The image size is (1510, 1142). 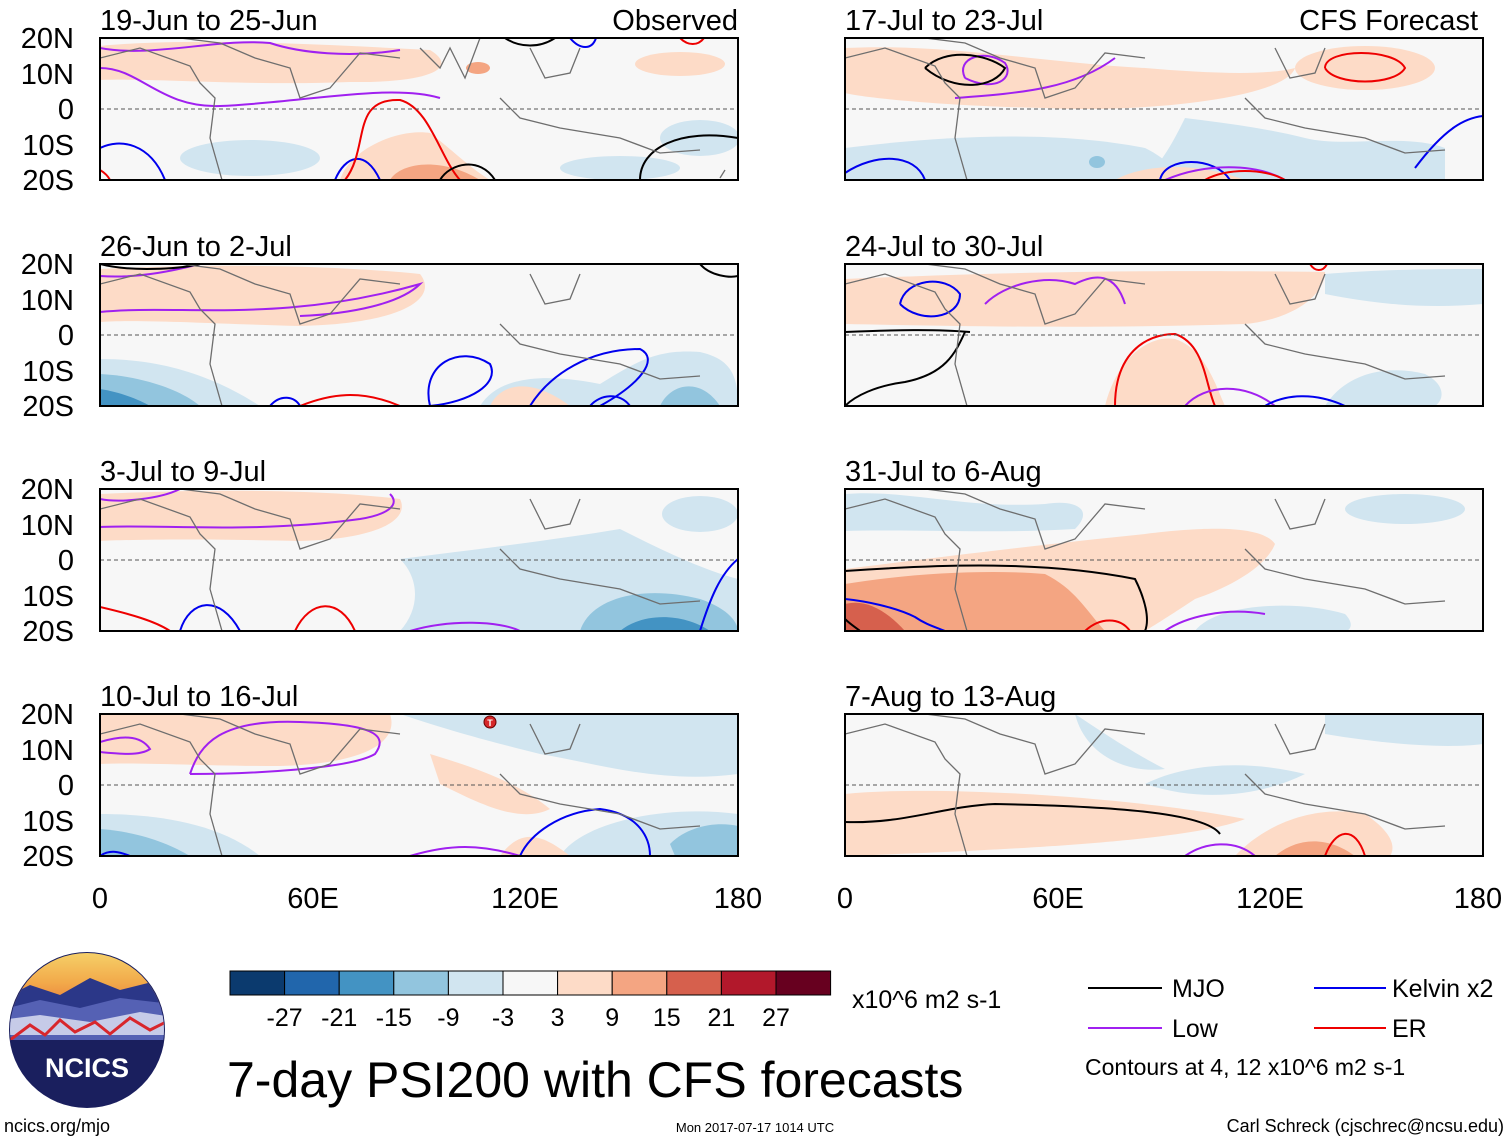 I want to click on panel-title: 3-Jul to 9-Jul, so click(x=183, y=472).